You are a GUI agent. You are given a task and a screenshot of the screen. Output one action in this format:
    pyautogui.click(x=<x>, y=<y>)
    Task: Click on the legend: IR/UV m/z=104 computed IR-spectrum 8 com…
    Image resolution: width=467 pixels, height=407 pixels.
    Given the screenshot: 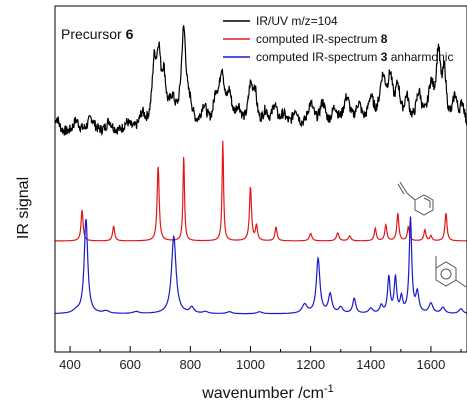 What is the action you would take?
    pyautogui.click(x=338, y=39)
    